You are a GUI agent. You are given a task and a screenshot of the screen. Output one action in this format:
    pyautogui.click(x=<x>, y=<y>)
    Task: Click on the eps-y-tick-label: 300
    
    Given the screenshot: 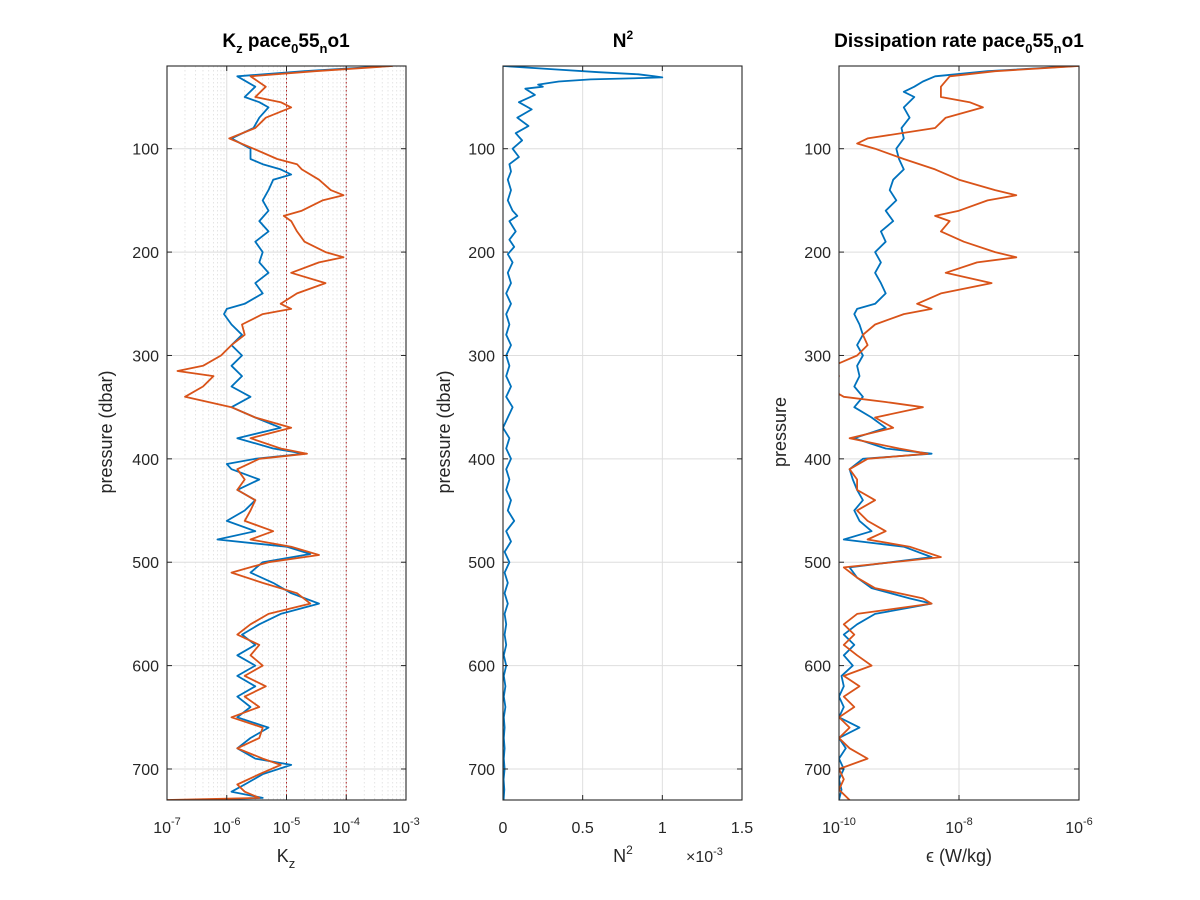 What is the action you would take?
    pyautogui.click(x=817, y=356)
    